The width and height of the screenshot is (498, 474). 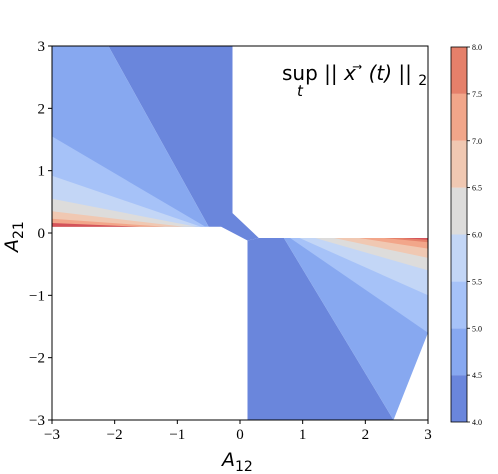 What do you see at coordinates (177, 435) in the screenshot?
I see `x-tick-label: −1` at bounding box center [177, 435].